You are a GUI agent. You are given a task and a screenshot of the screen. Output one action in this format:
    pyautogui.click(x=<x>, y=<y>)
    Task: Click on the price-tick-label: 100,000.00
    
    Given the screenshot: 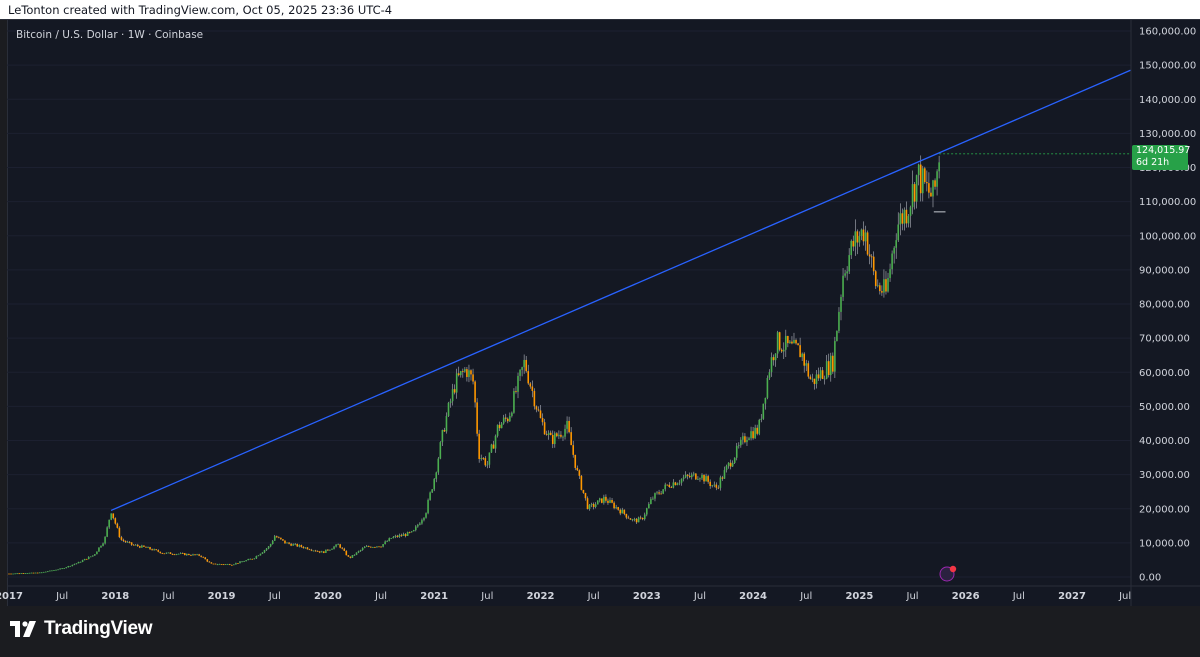 What is the action you would take?
    pyautogui.click(x=1167, y=236)
    